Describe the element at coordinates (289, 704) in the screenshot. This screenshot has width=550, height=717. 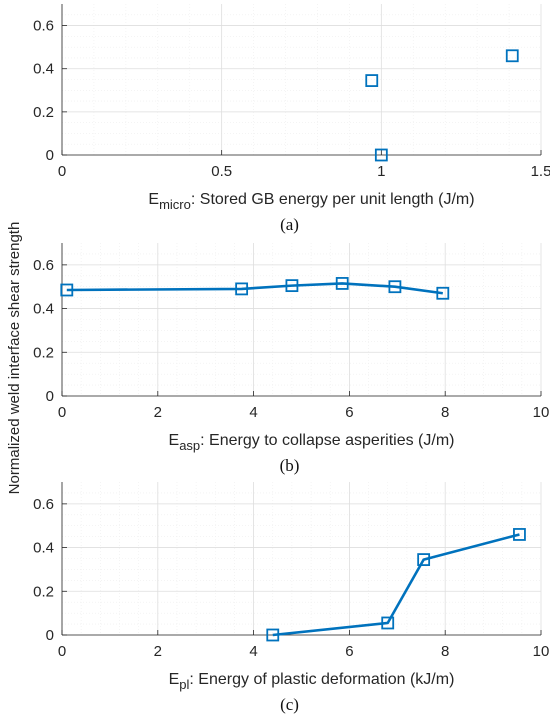
I see `panel-label: (c)` at that location.